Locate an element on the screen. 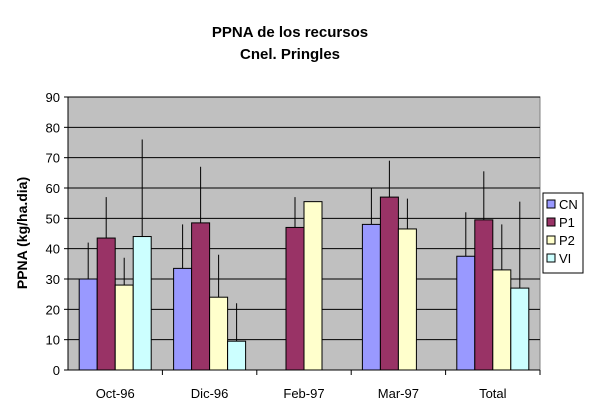 The width and height of the screenshot is (589, 414). x-ticks: Oct-96 Dic-96 Feb-97 Mar-97 Total is located at coordinates (318, 385).